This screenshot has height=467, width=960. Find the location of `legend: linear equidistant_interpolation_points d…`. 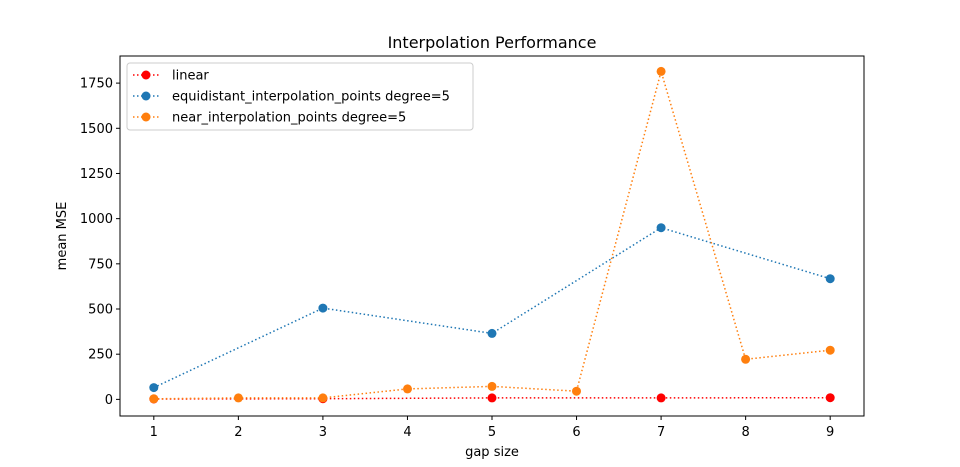

legend: linear equidistant_interpolation_points d… is located at coordinates (300, 96).